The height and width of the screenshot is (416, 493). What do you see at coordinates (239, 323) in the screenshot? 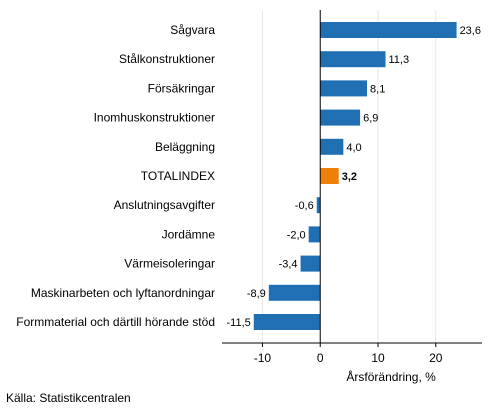
I see `value-label: -11,5` at bounding box center [239, 323].